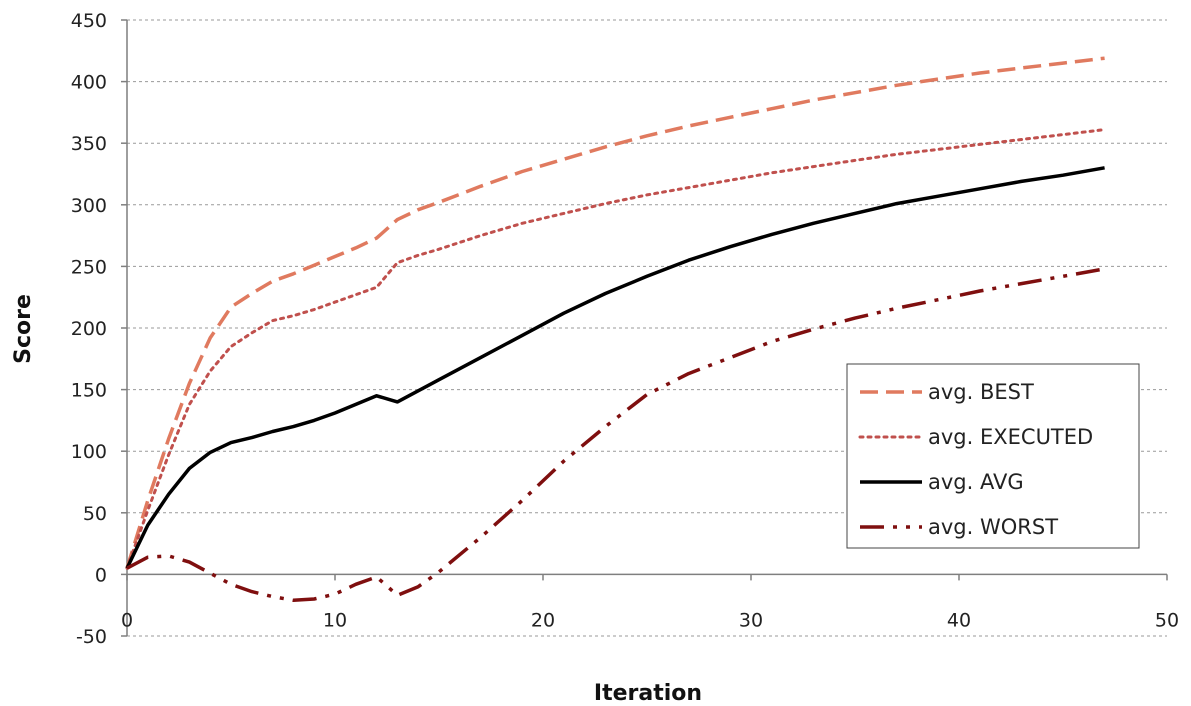 The image size is (1191, 706). What do you see at coordinates (89, 452) in the screenshot?
I see `y-tick-label: 100` at bounding box center [89, 452].